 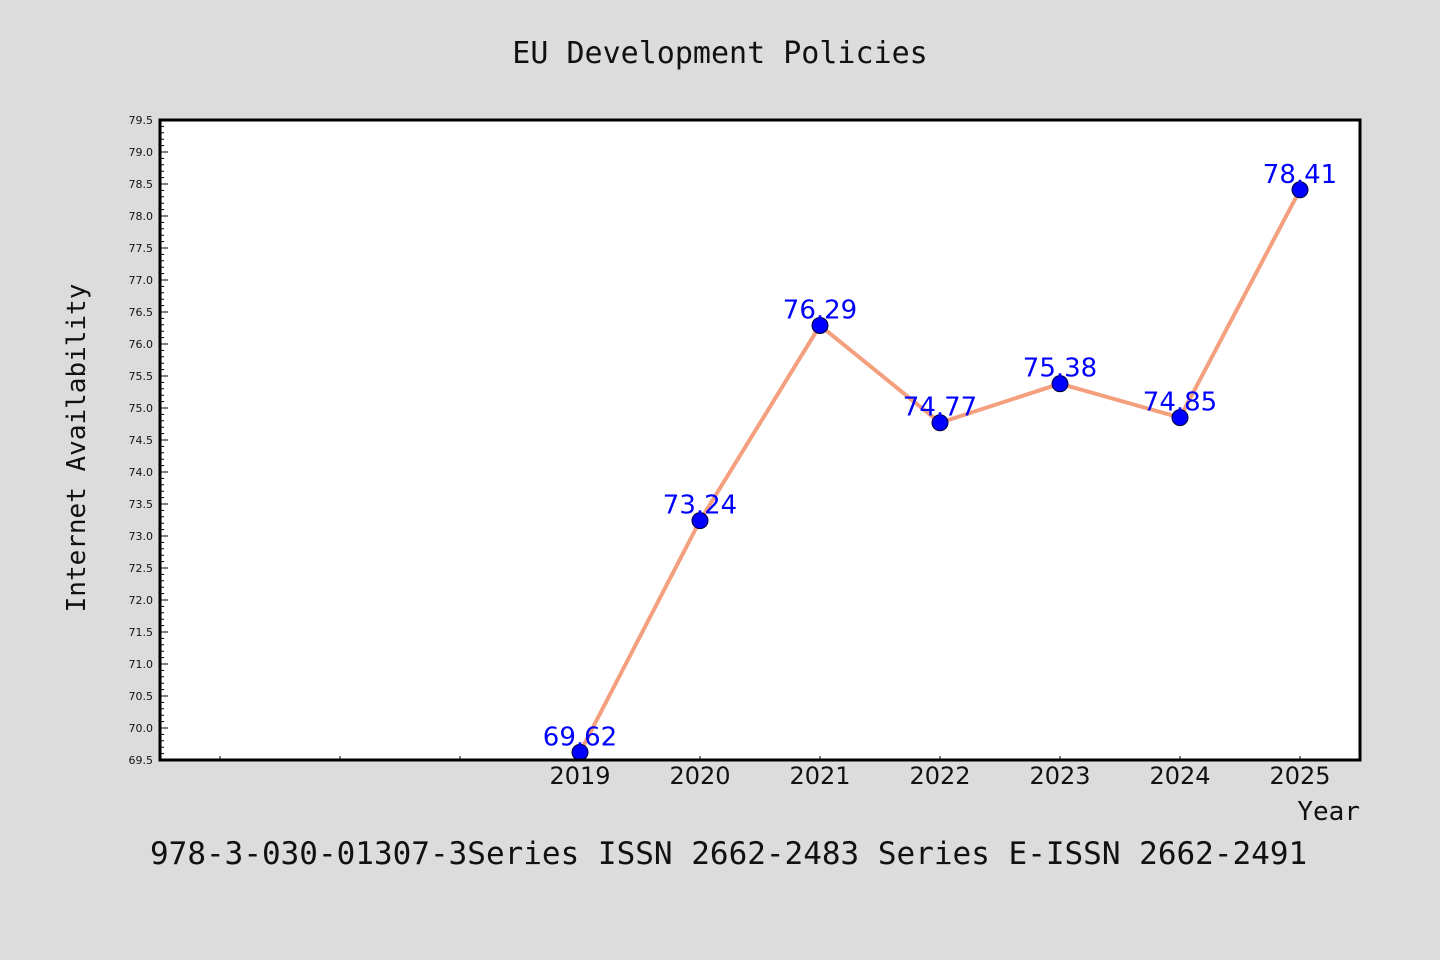 What do you see at coordinates (141, 472) in the screenshot?
I see `y-tick-label: 74.0` at bounding box center [141, 472].